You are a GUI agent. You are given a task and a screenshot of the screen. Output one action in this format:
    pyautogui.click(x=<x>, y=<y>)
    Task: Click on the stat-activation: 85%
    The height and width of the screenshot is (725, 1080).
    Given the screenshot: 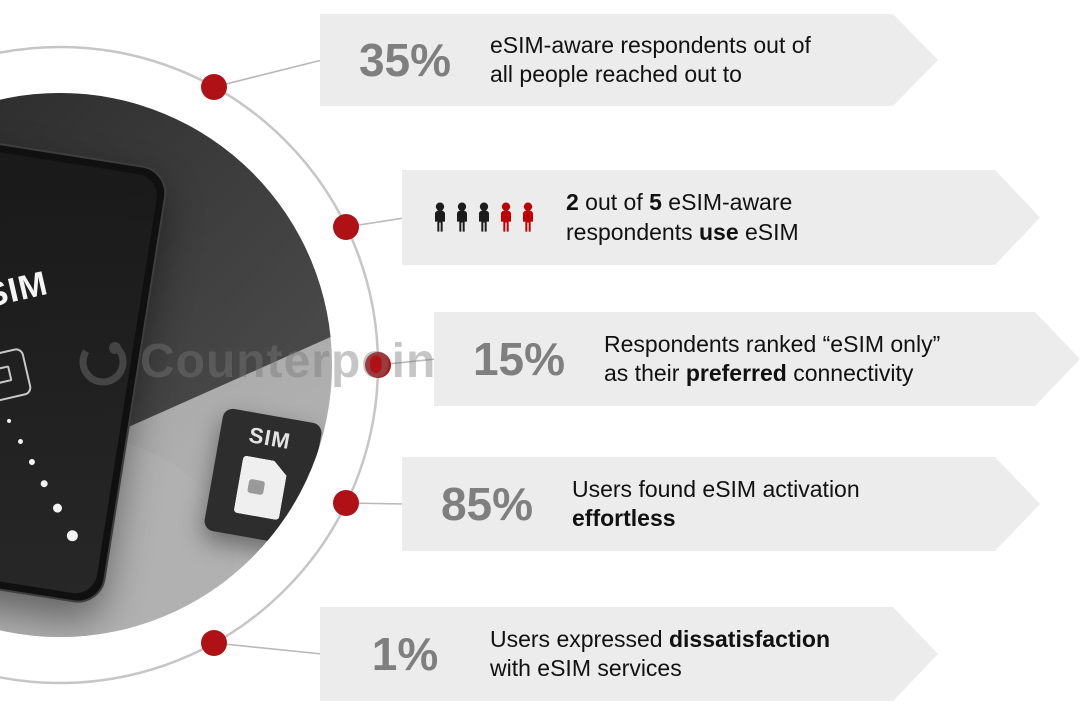 What is the action you would take?
    pyautogui.click(x=487, y=504)
    